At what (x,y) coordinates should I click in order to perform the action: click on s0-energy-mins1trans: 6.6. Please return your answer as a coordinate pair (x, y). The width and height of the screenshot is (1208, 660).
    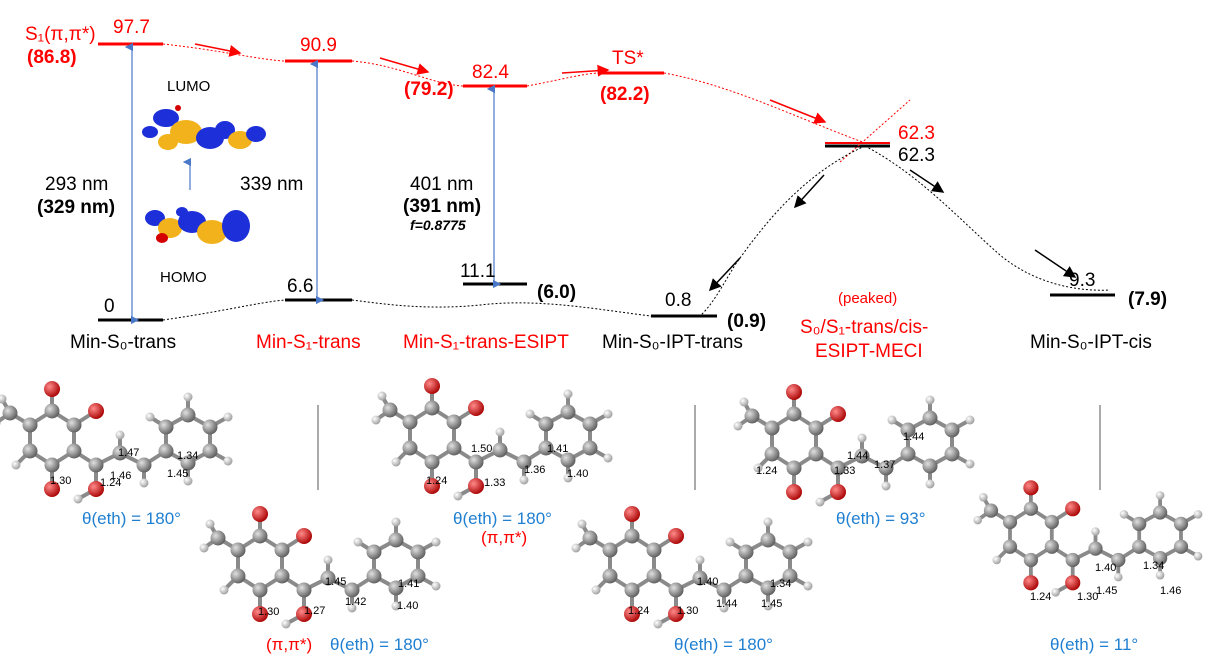
    Looking at the image, I should click on (300, 286).